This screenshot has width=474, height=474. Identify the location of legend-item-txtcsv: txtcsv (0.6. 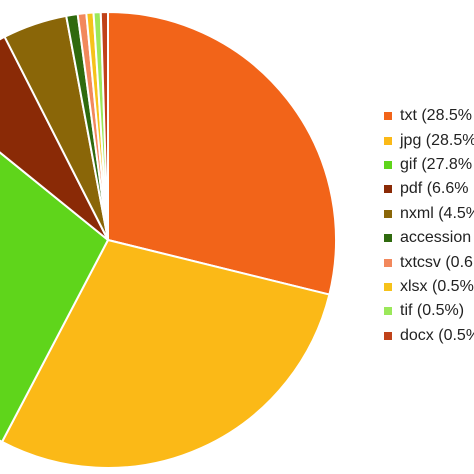
(429, 262).